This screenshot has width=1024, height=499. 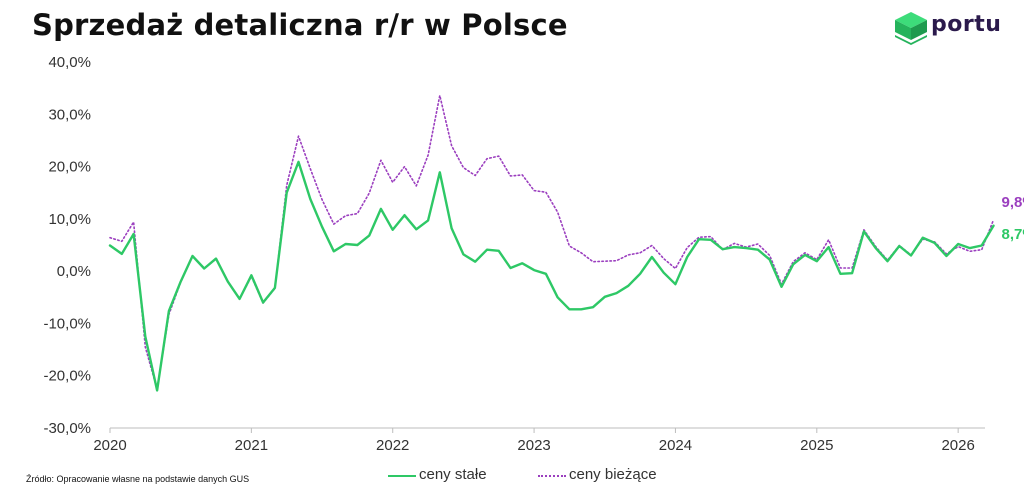 I want to click on y-tick-label: -30,0%, so click(x=67, y=428).